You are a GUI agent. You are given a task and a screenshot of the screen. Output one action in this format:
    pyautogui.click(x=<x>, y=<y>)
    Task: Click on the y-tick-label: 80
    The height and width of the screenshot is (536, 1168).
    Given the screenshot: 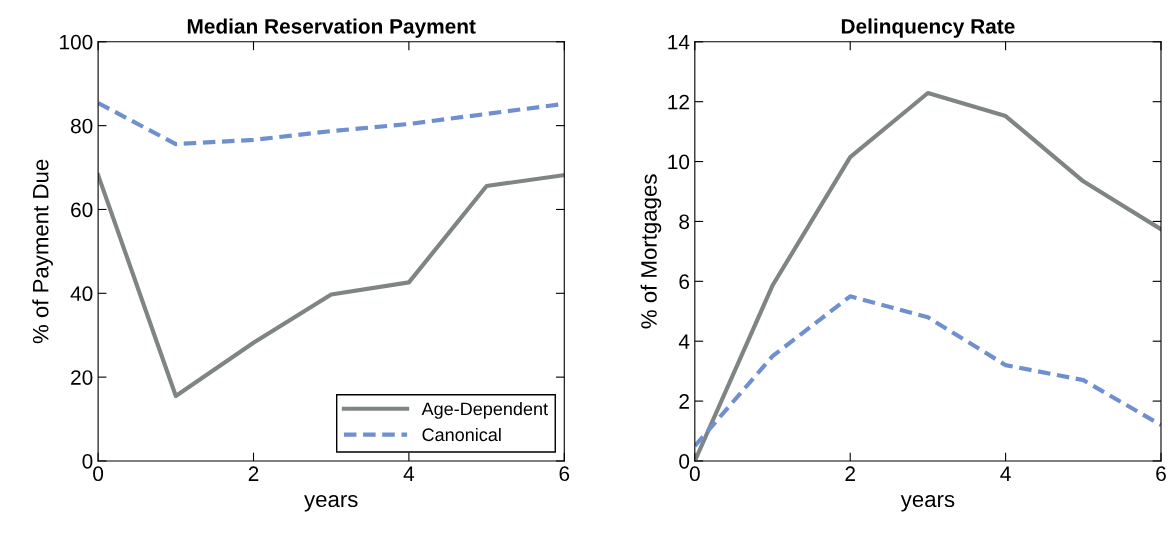 What is the action you would take?
    pyautogui.click(x=81, y=126)
    